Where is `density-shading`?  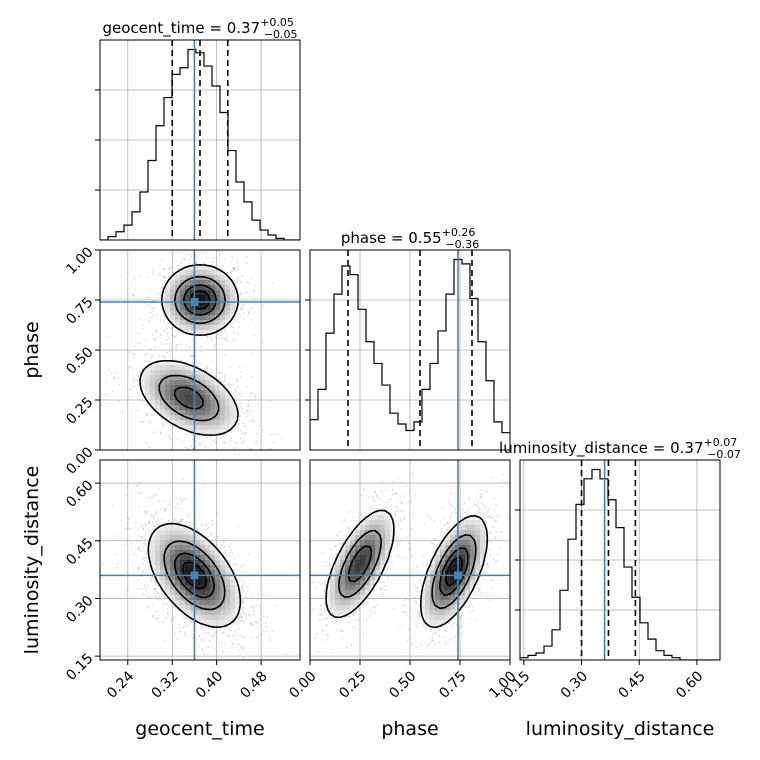
density-shading is located at coordinates (195, 575).